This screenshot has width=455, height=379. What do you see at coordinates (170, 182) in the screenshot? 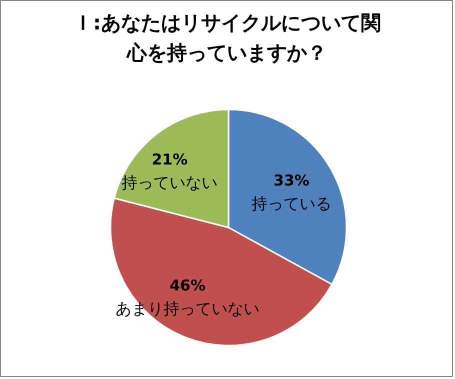
I see `slice-label: 持っていない` at bounding box center [170, 182].